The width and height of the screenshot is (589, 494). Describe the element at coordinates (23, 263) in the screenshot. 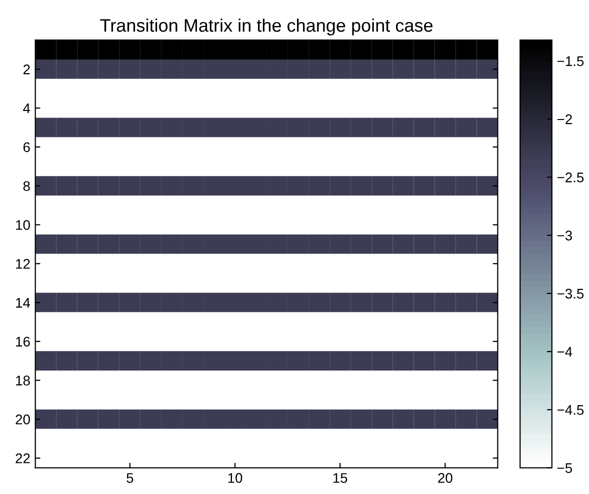

I see `y-tick-label: 12` at that location.